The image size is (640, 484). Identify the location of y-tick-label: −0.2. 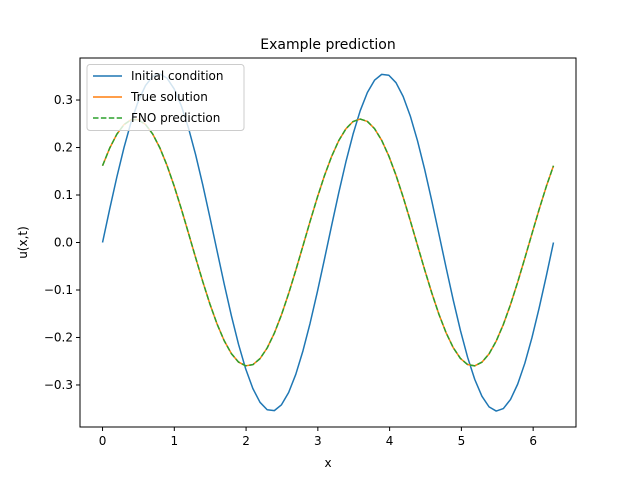
(58, 337).